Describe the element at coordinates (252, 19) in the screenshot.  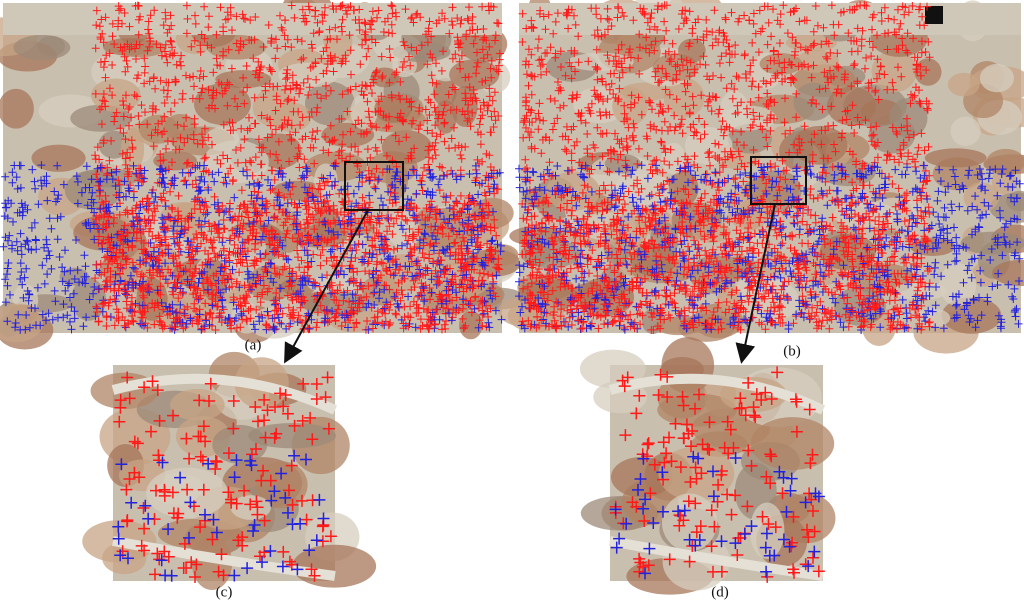
I see `wall-cap` at that location.